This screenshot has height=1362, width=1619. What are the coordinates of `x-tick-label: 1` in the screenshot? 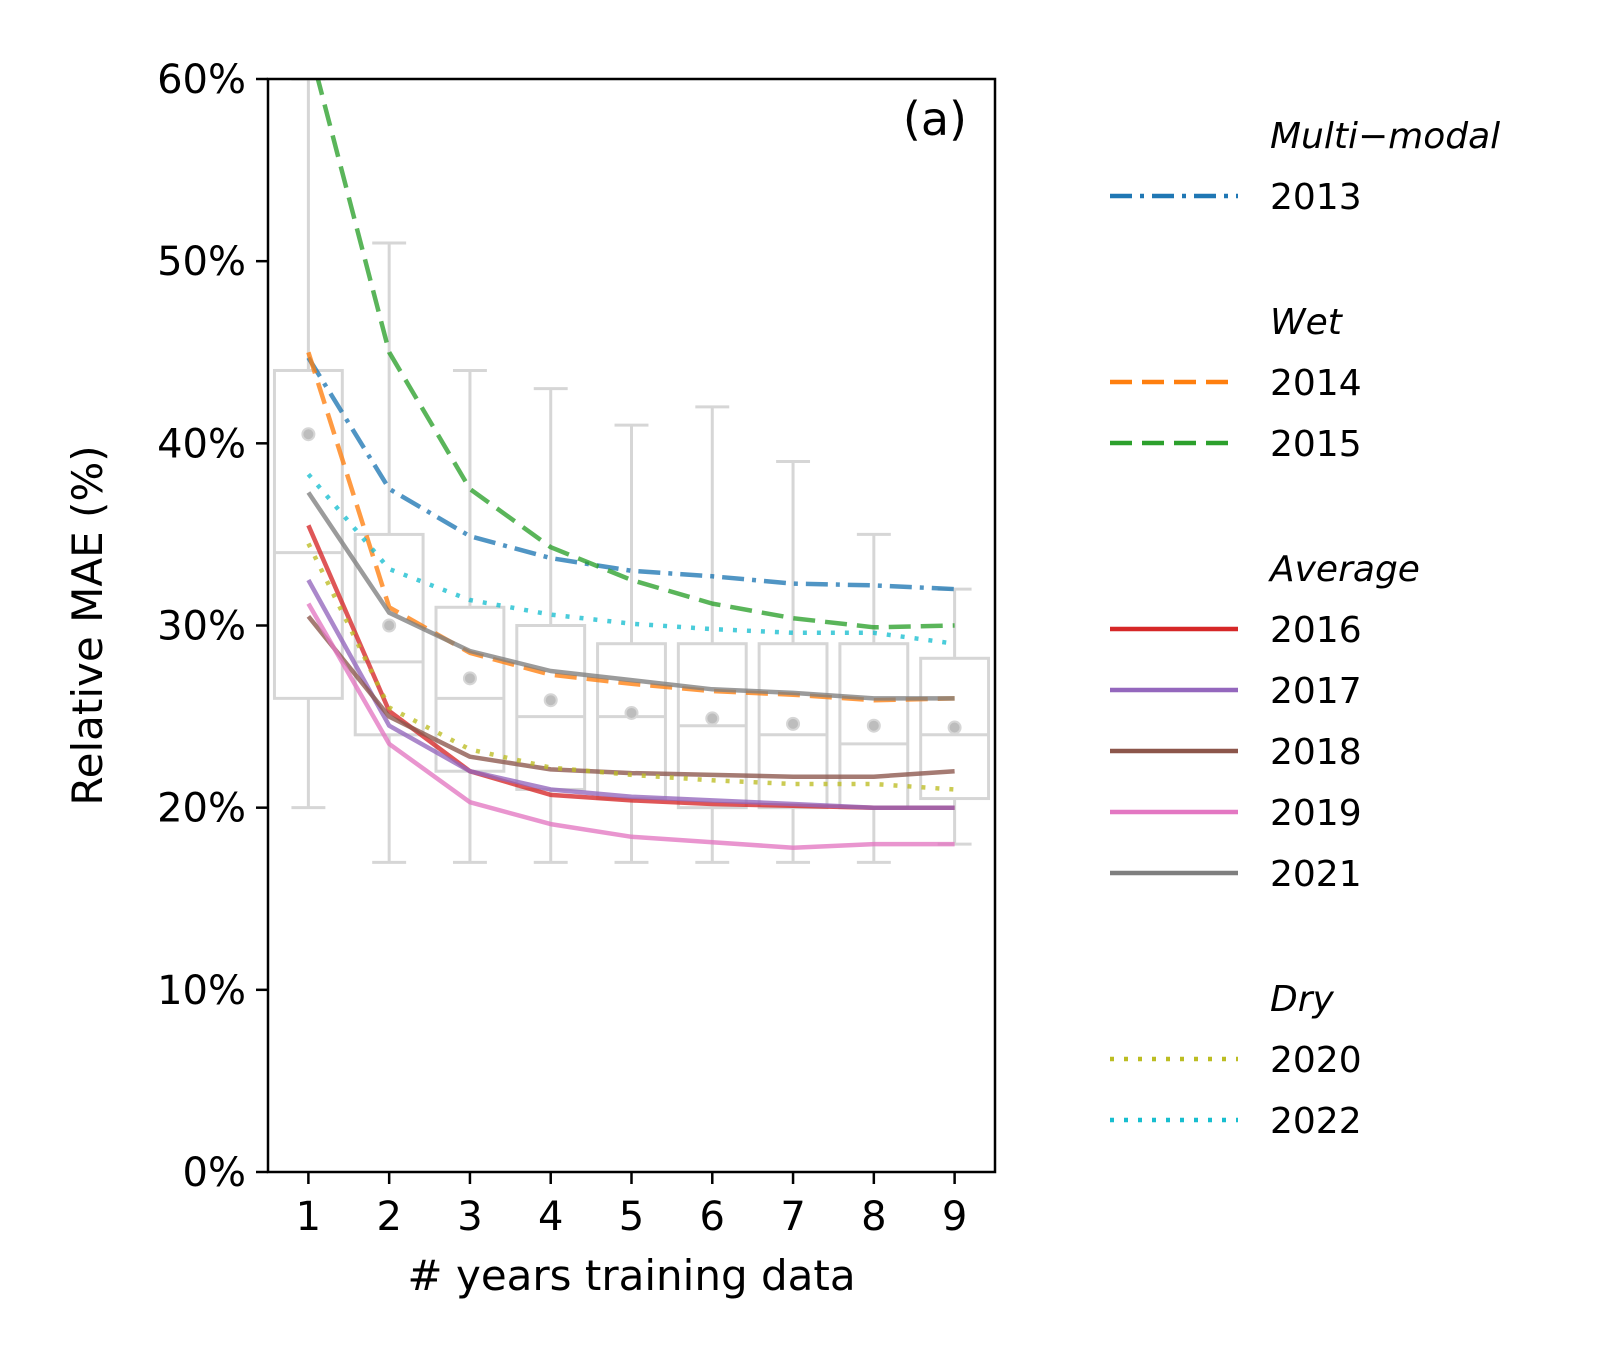 It's located at (308, 1217).